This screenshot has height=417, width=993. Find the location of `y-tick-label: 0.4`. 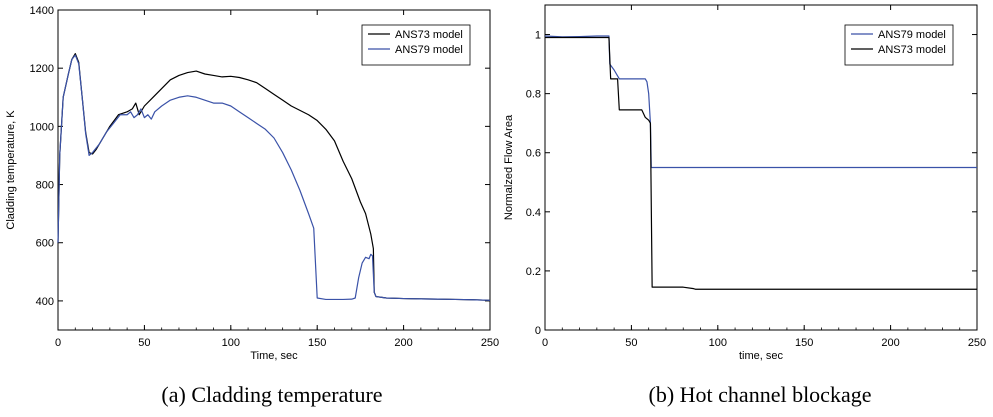

y-tick-label: 0.4 is located at coordinates (533, 213).